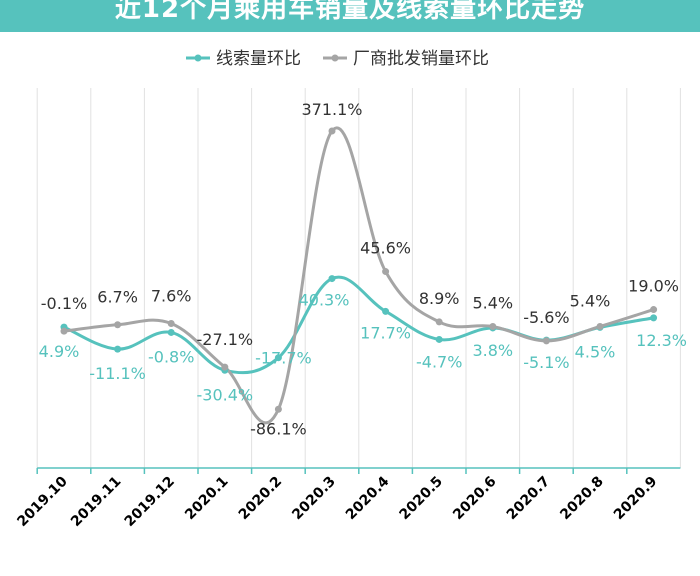 This screenshot has height=576, width=700. I want to click on x-tick-label: 2020.8, so click(582, 499).